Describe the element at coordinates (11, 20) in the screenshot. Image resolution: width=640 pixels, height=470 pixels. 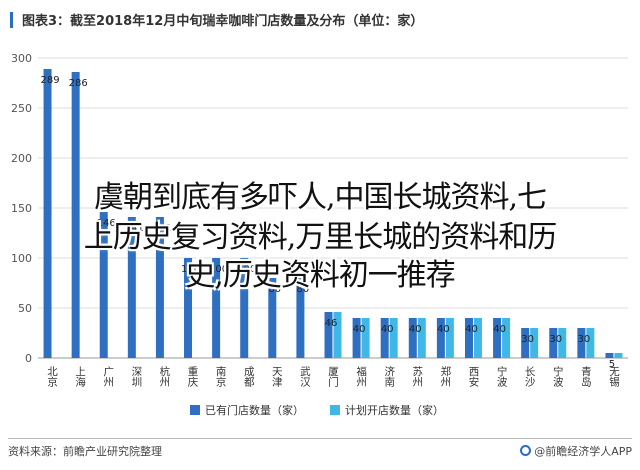
I see `title-accent-bar` at that location.